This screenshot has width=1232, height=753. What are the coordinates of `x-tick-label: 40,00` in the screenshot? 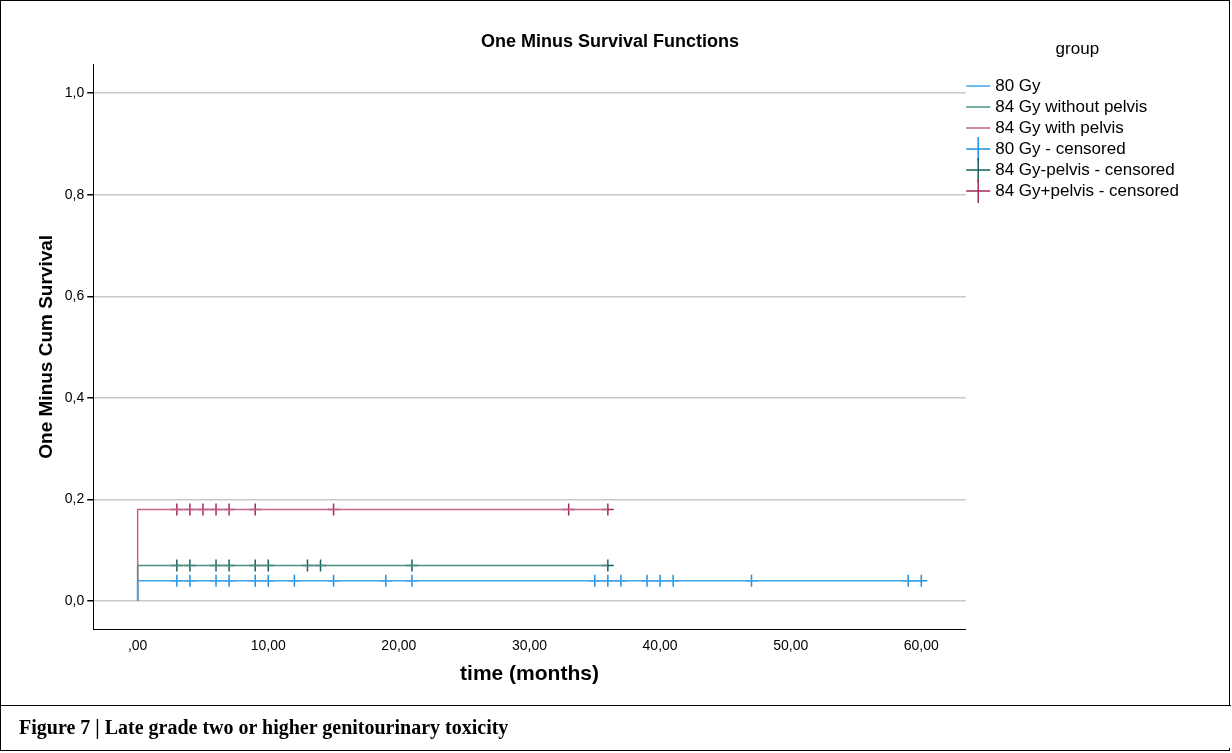 It's located at (660, 645).